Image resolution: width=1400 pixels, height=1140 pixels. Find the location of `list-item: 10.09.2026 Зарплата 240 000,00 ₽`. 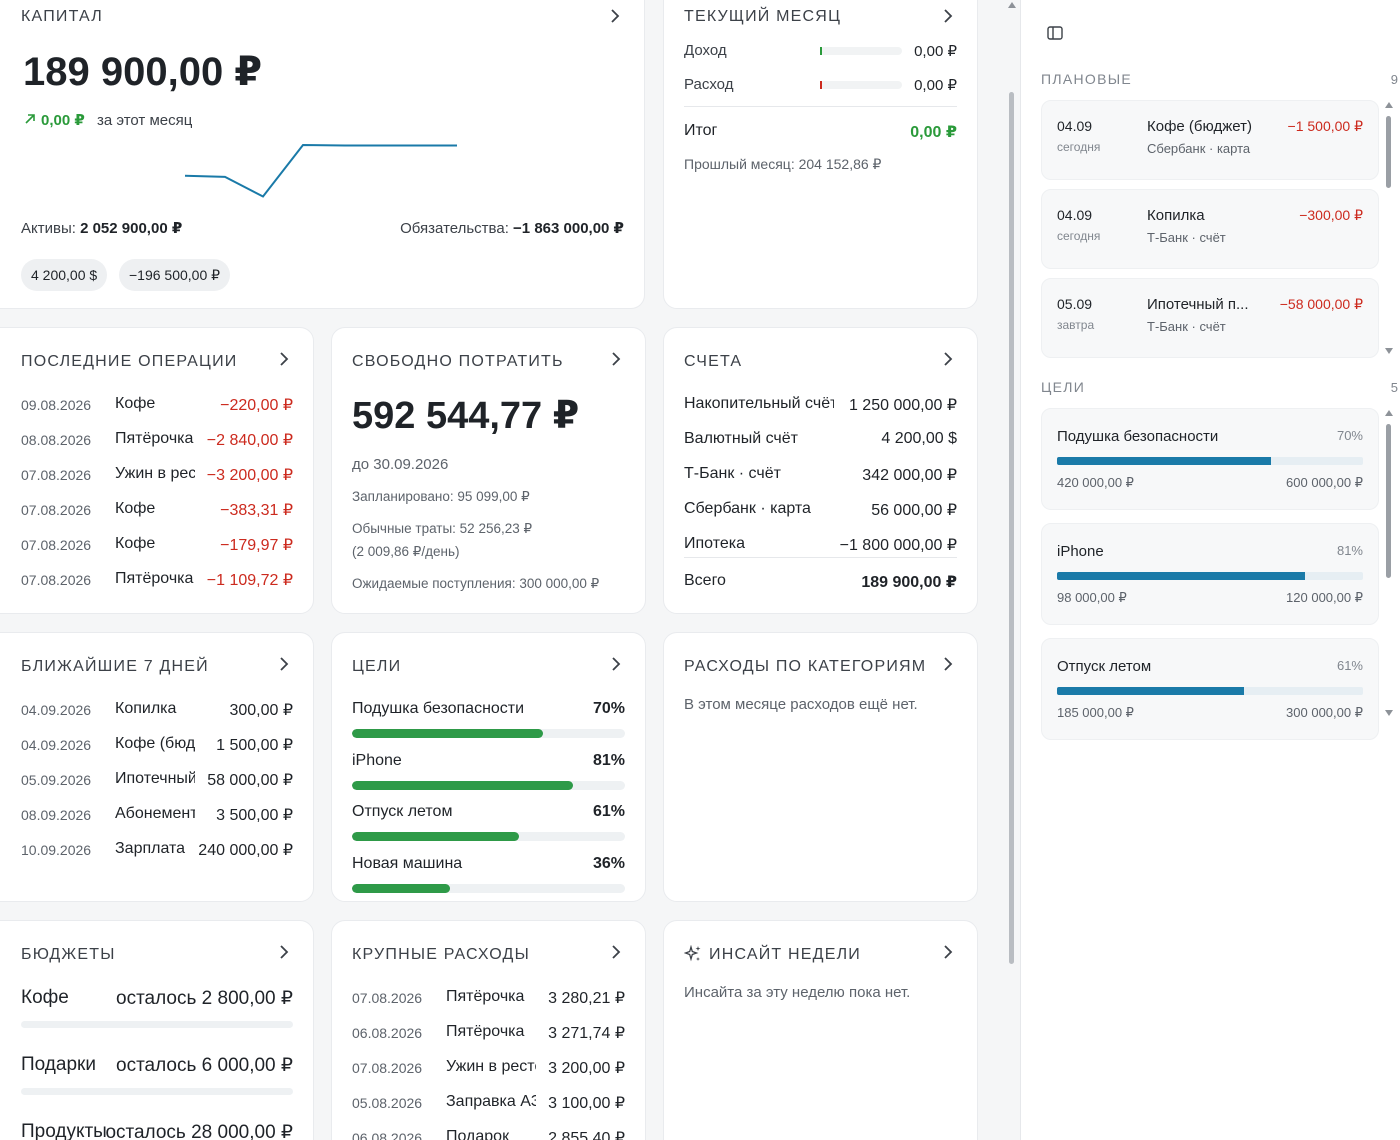

list-item: 10.09.2026 Зарплата 240 000,00 ₽ is located at coordinates (157, 851).